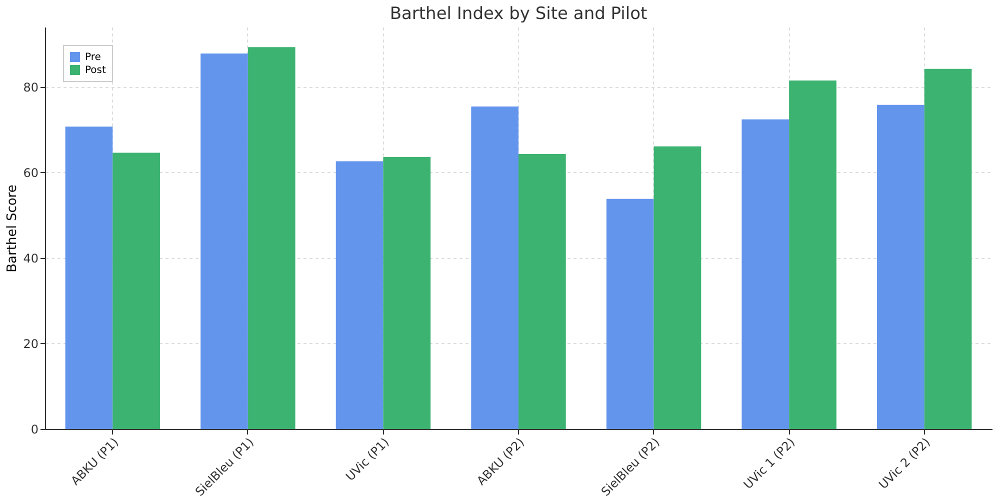  Describe the element at coordinates (30, 173) in the screenshot. I see `y-tick-label: 60` at that location.